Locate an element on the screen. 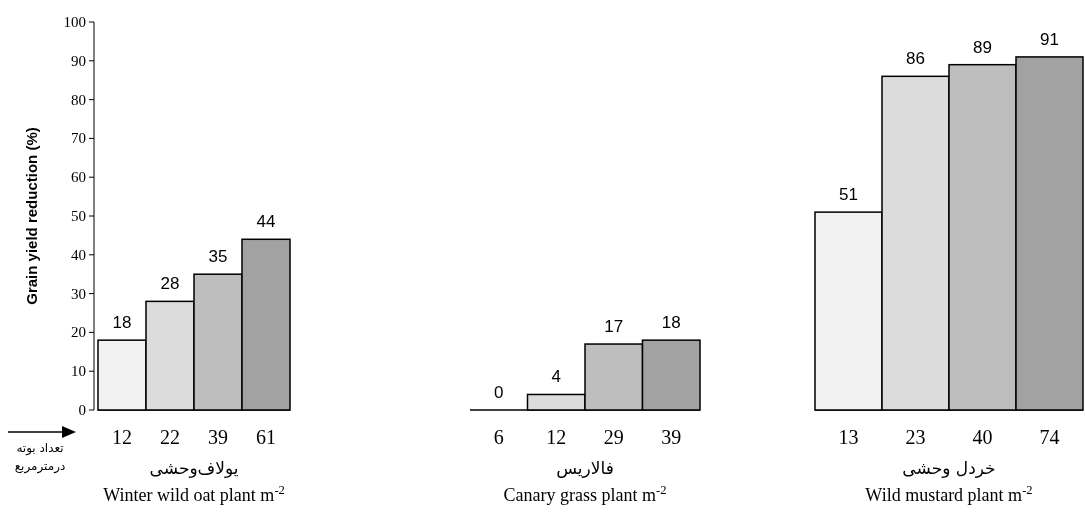  x-tick-label: 40 is located at coordinates (982, 437).